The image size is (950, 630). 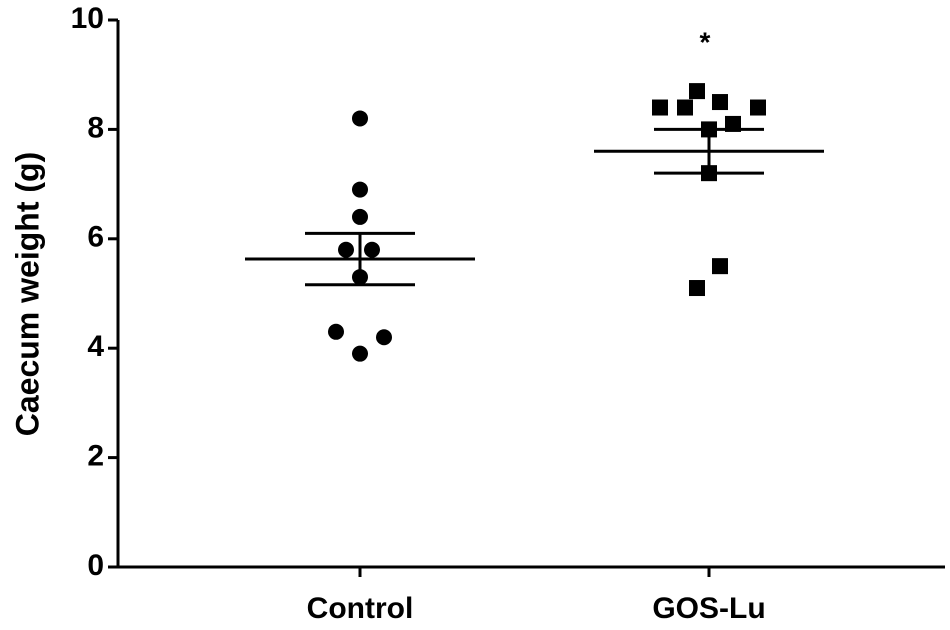 I want to click on y-tick-label: 0, so click(x=95, y=565).